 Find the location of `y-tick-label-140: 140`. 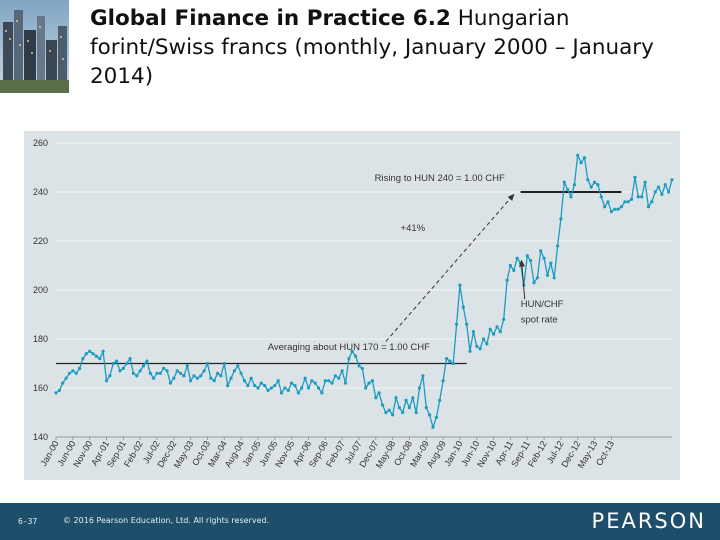

y-tick-label-140: 140 is located at coordinates (40, 437).